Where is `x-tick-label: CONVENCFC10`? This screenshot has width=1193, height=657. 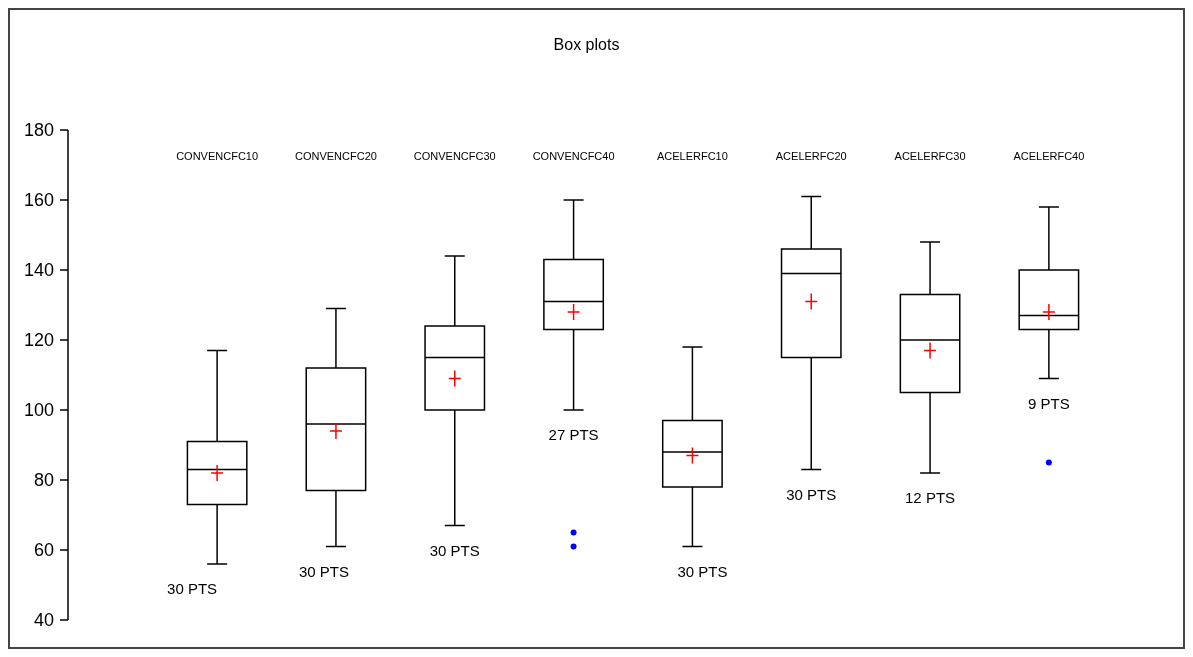 x-tick-label: CONVENCFC10 is located at coordinates (217, 156).